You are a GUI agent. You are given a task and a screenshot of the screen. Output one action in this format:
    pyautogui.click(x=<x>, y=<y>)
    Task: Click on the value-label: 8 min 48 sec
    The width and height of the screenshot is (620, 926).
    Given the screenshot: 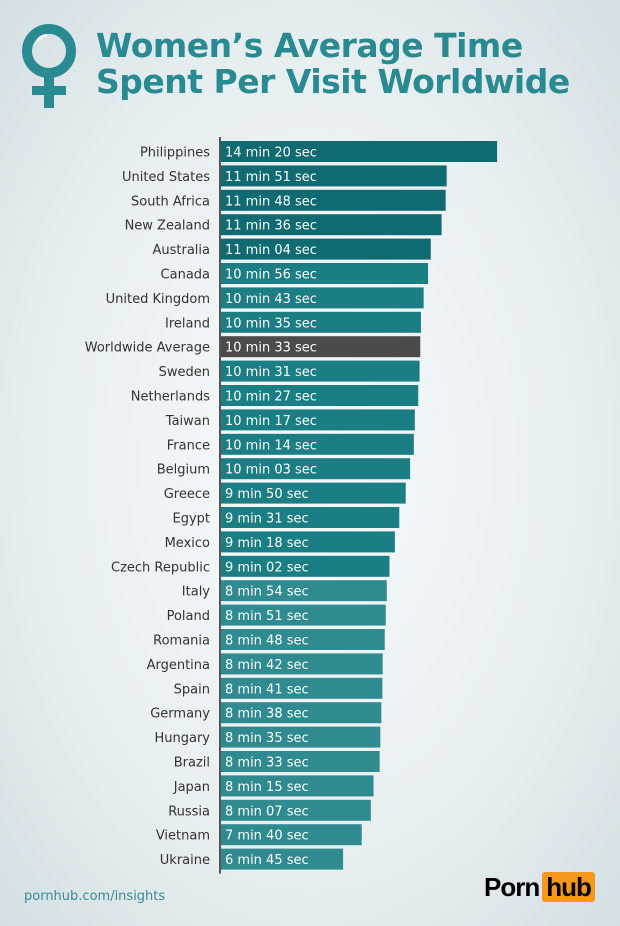 What is the action you would take?
    pyautogui.click(x=267, y=641)
    